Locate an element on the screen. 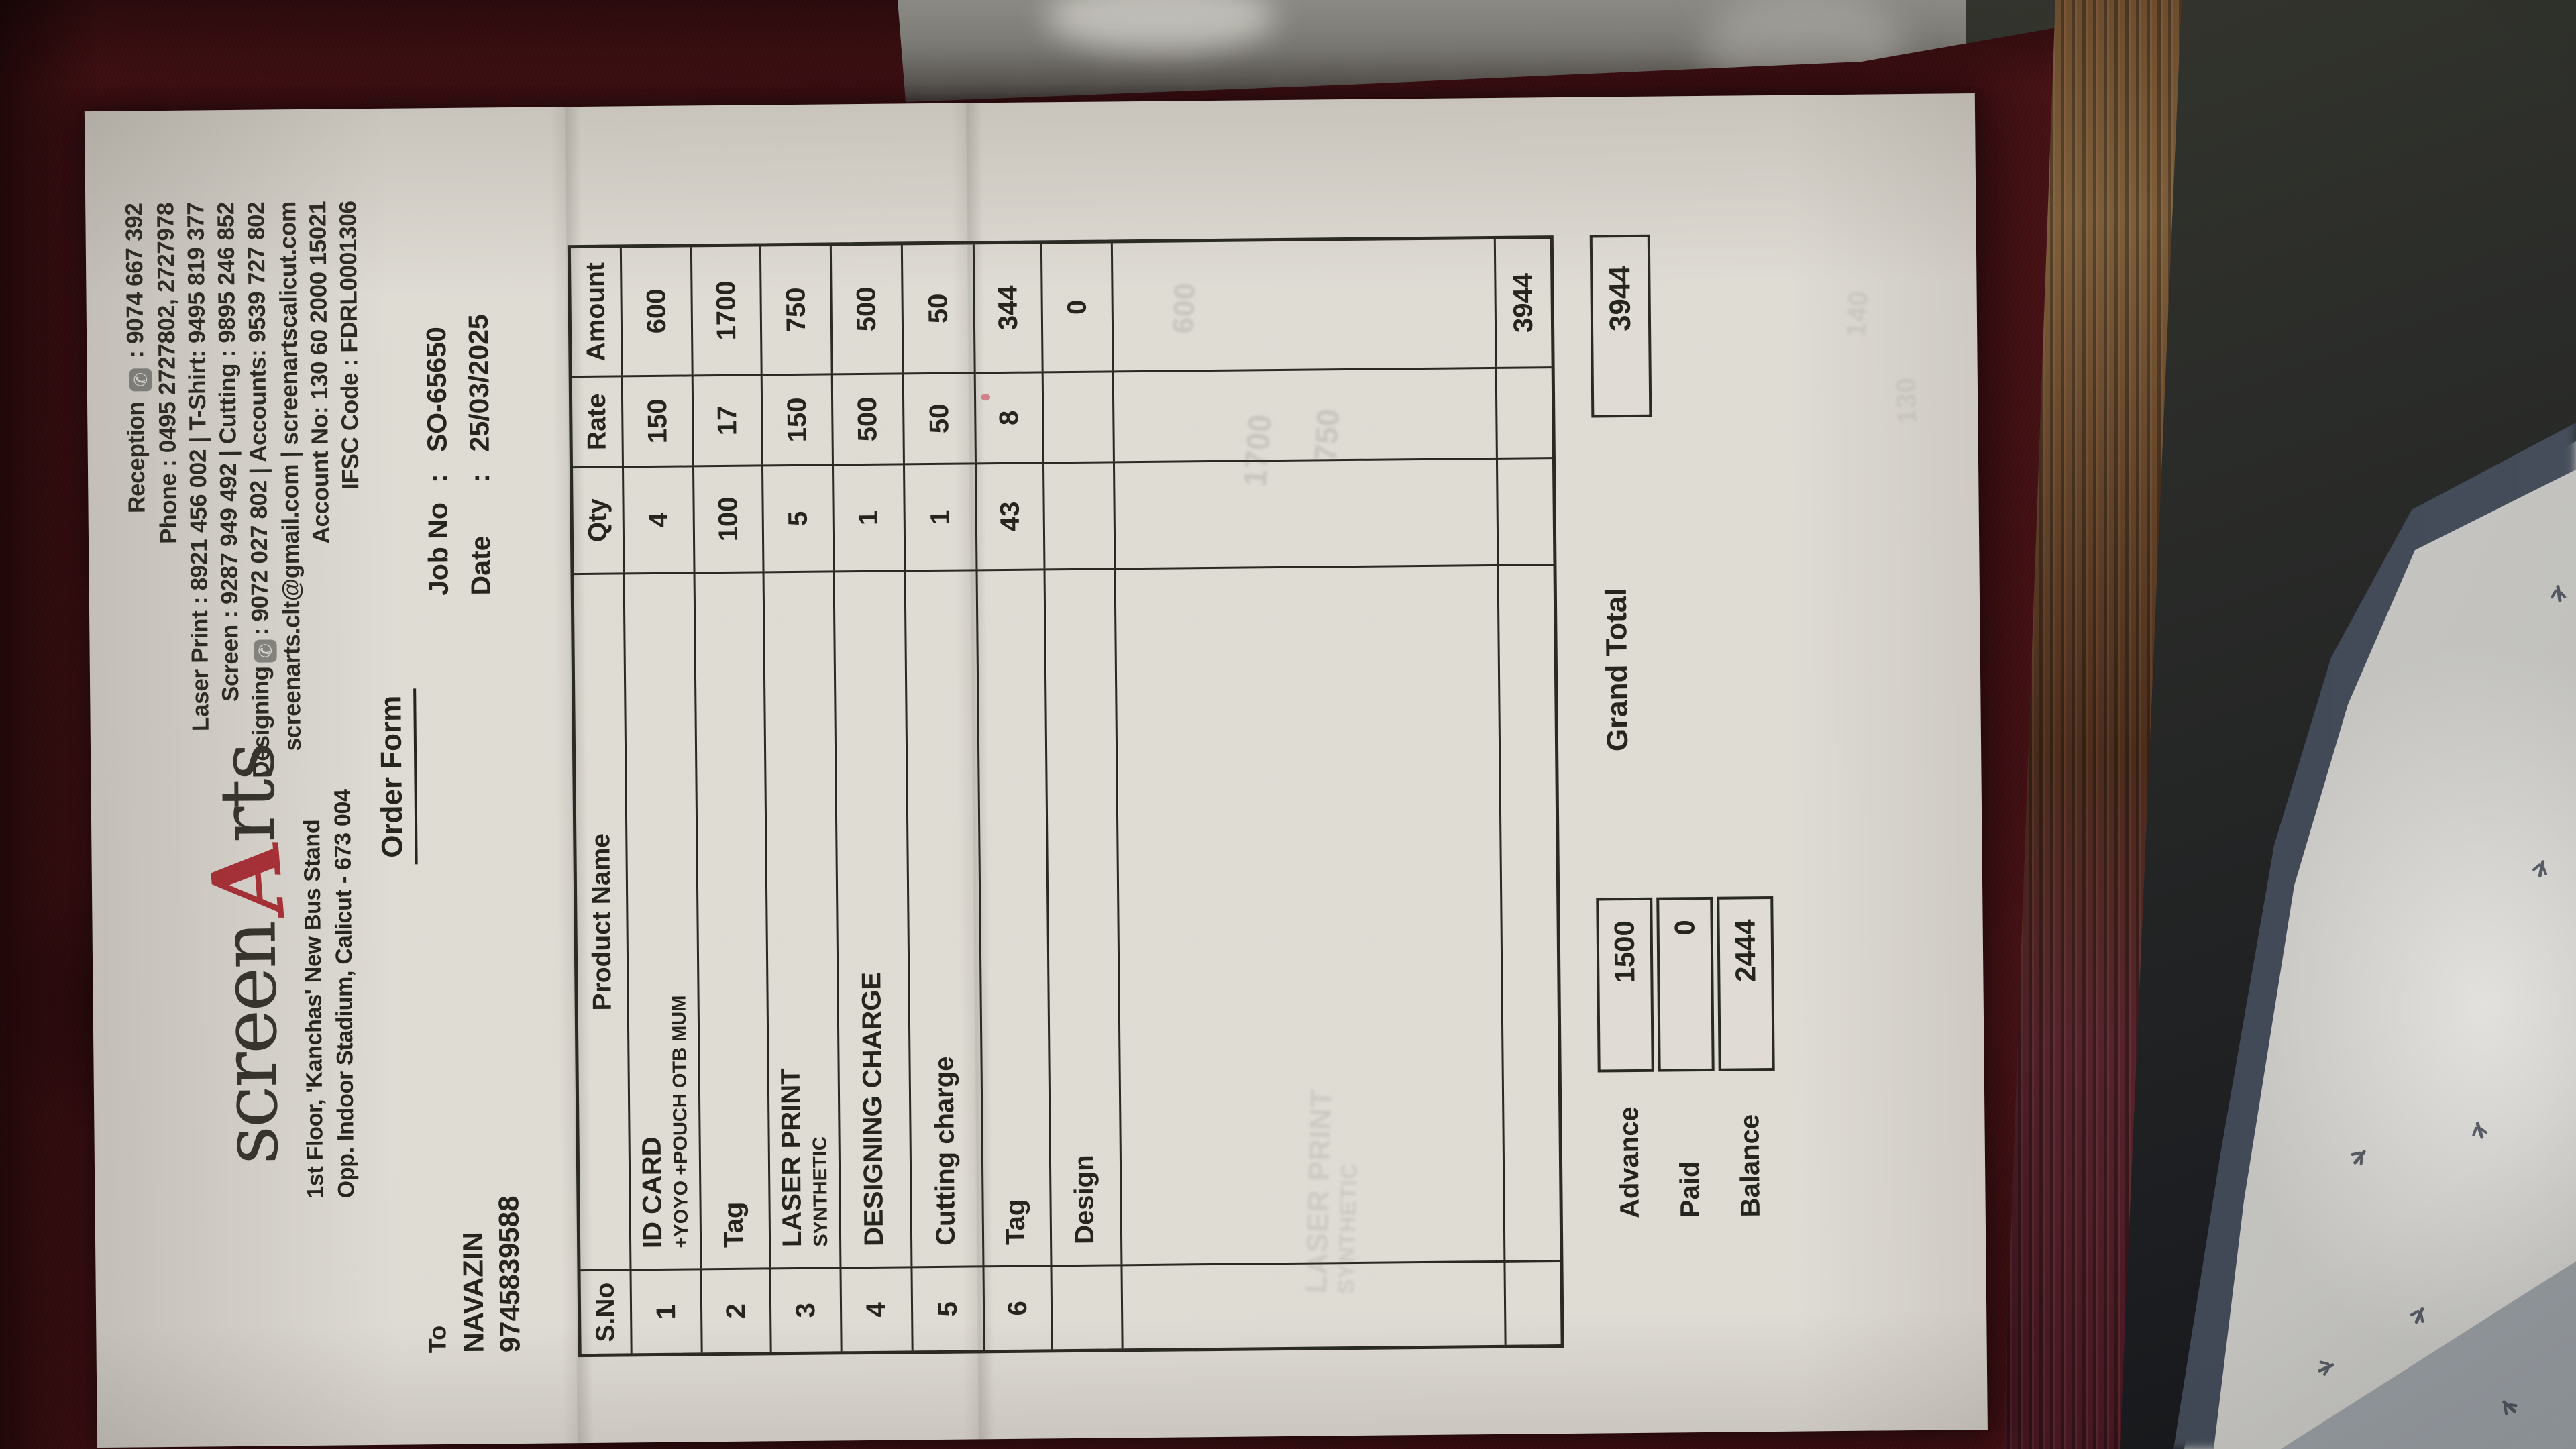 Image resolution: width=2576 pixels, height=1449 pixels. product-name: Design is located at coordinates (1084, 1200).